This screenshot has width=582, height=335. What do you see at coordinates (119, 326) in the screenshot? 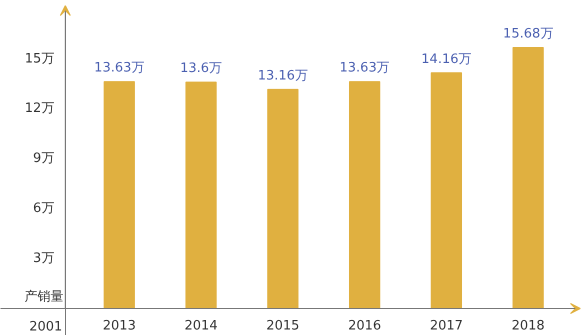
I see `x-tick-label: 2013` at bounding box center [119, 326].